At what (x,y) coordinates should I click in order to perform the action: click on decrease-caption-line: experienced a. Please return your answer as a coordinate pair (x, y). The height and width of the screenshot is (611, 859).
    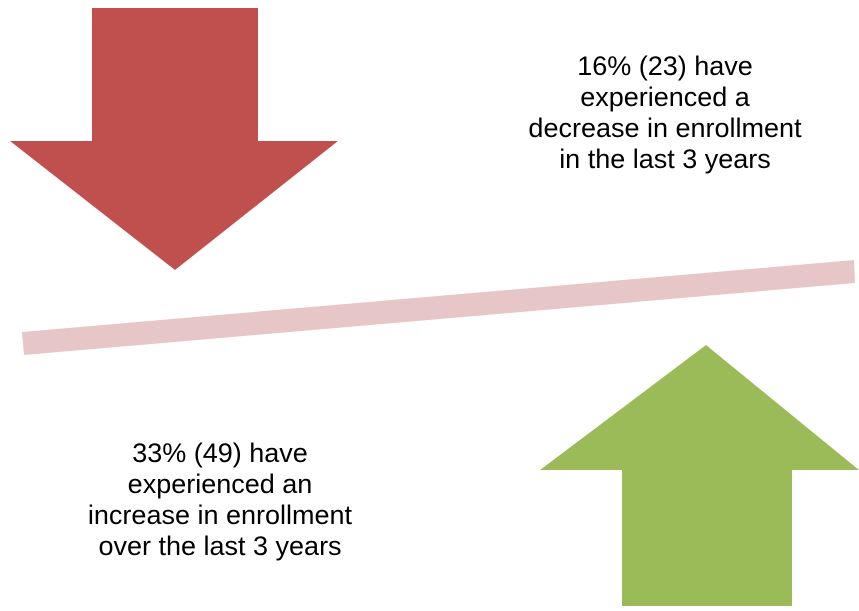
    Looking at the image, I should click on (665, 97).